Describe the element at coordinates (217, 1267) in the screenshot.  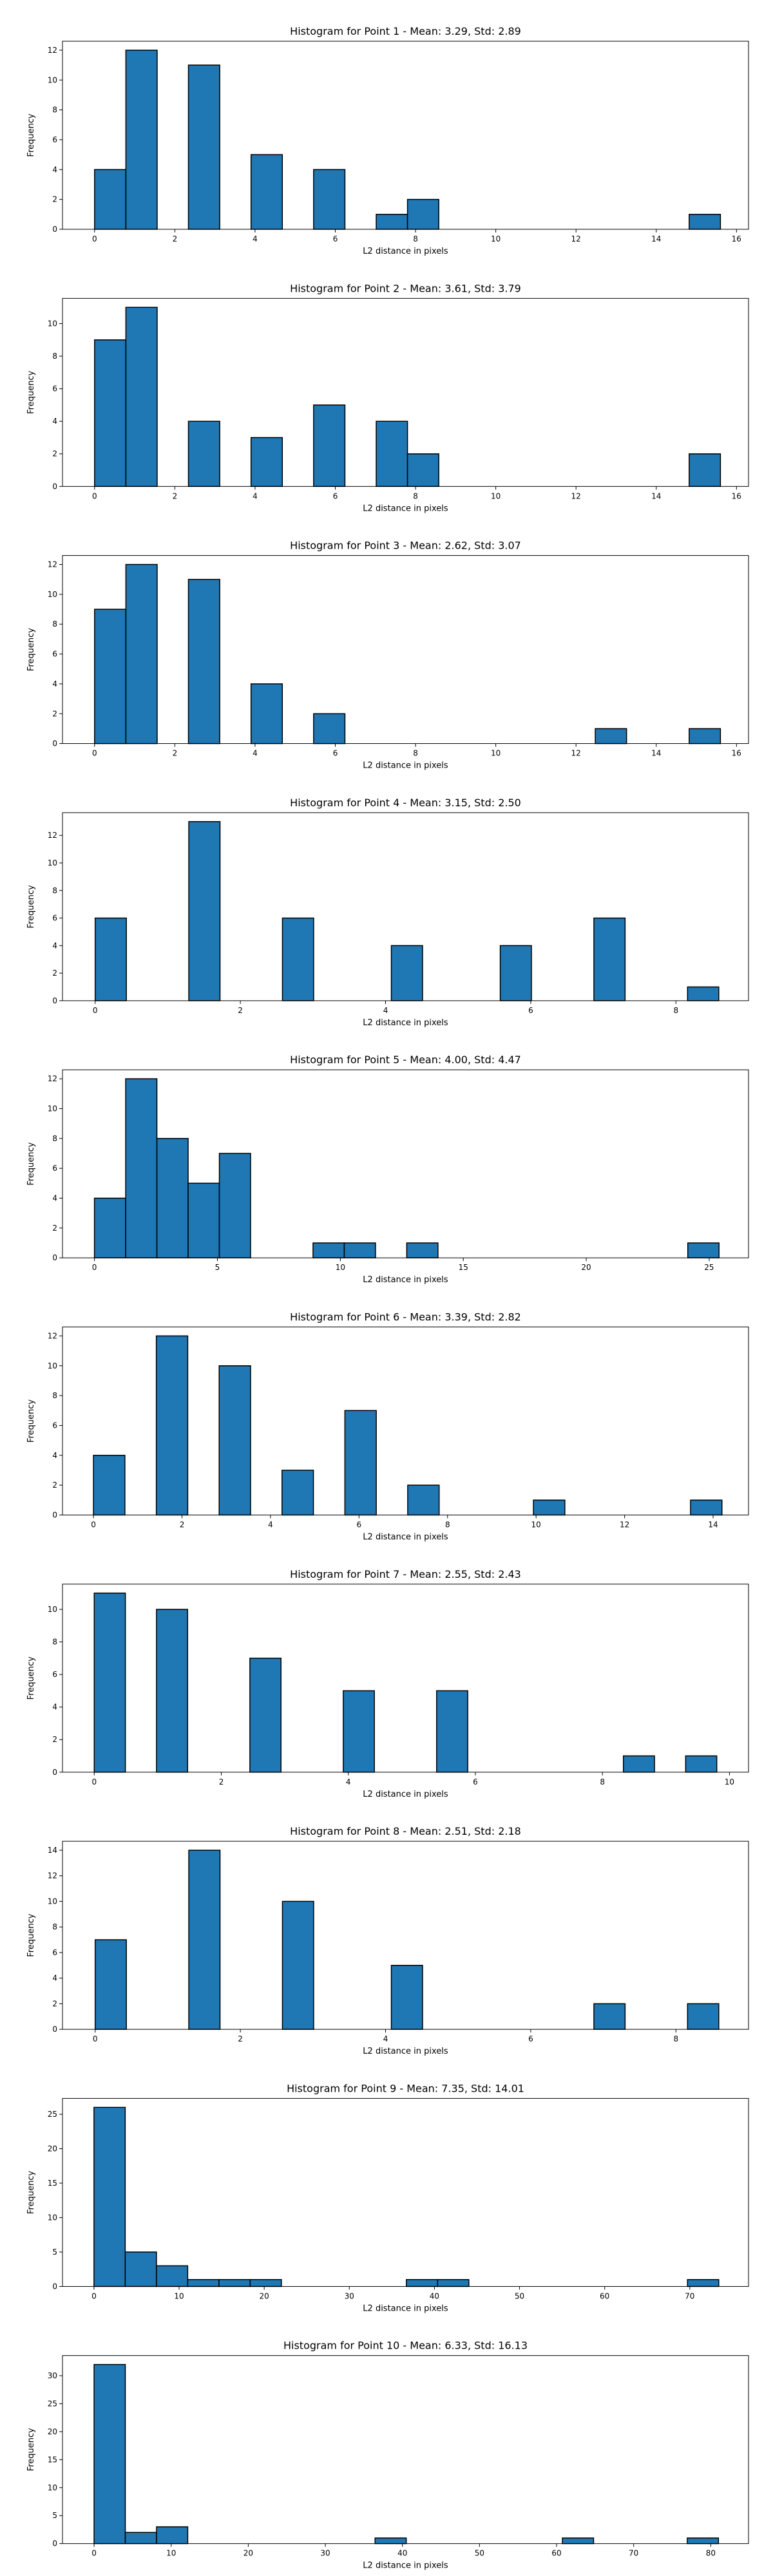
I see `x-tick-label: 5` at that location.